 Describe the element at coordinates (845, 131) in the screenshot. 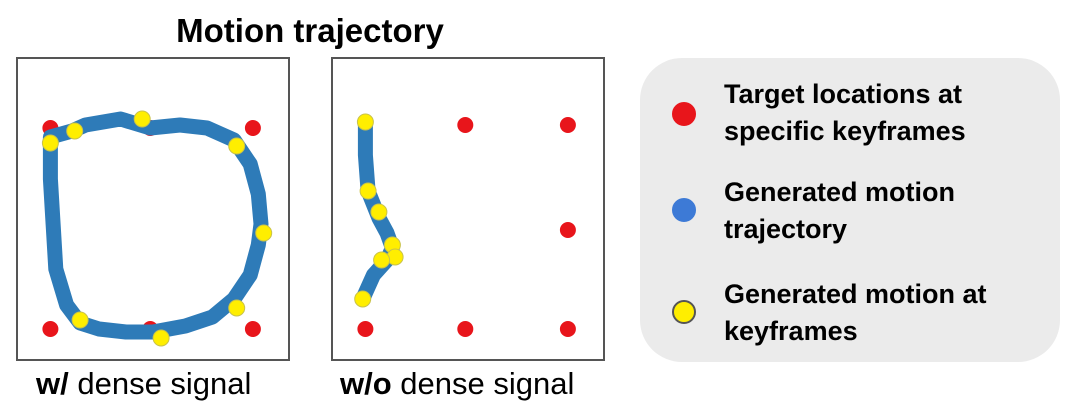

I see `legend-line: specific keyframes` at that location.